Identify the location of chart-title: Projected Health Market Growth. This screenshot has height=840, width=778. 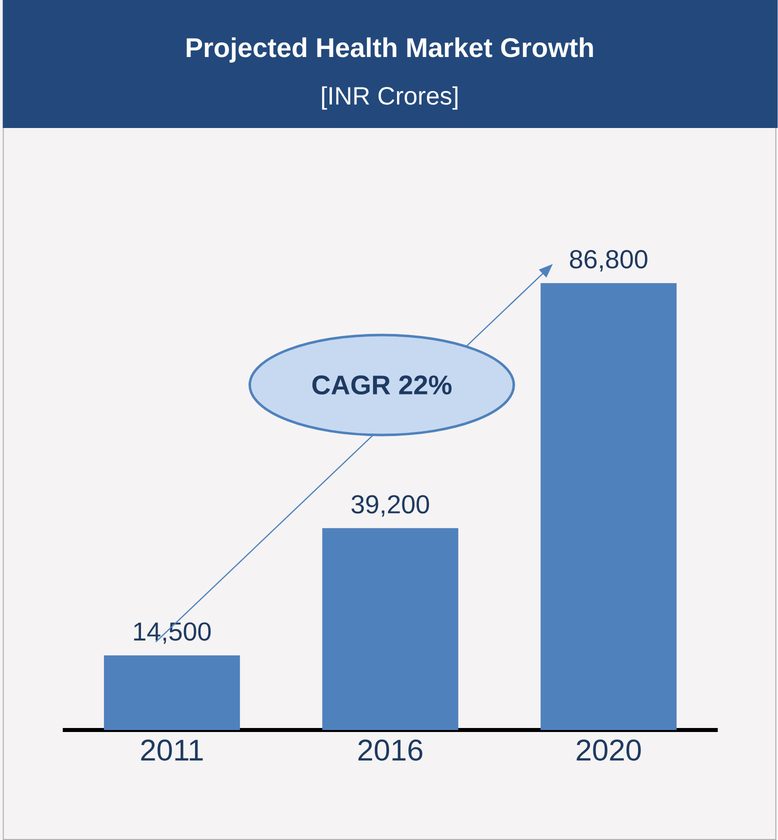
(389, 50).